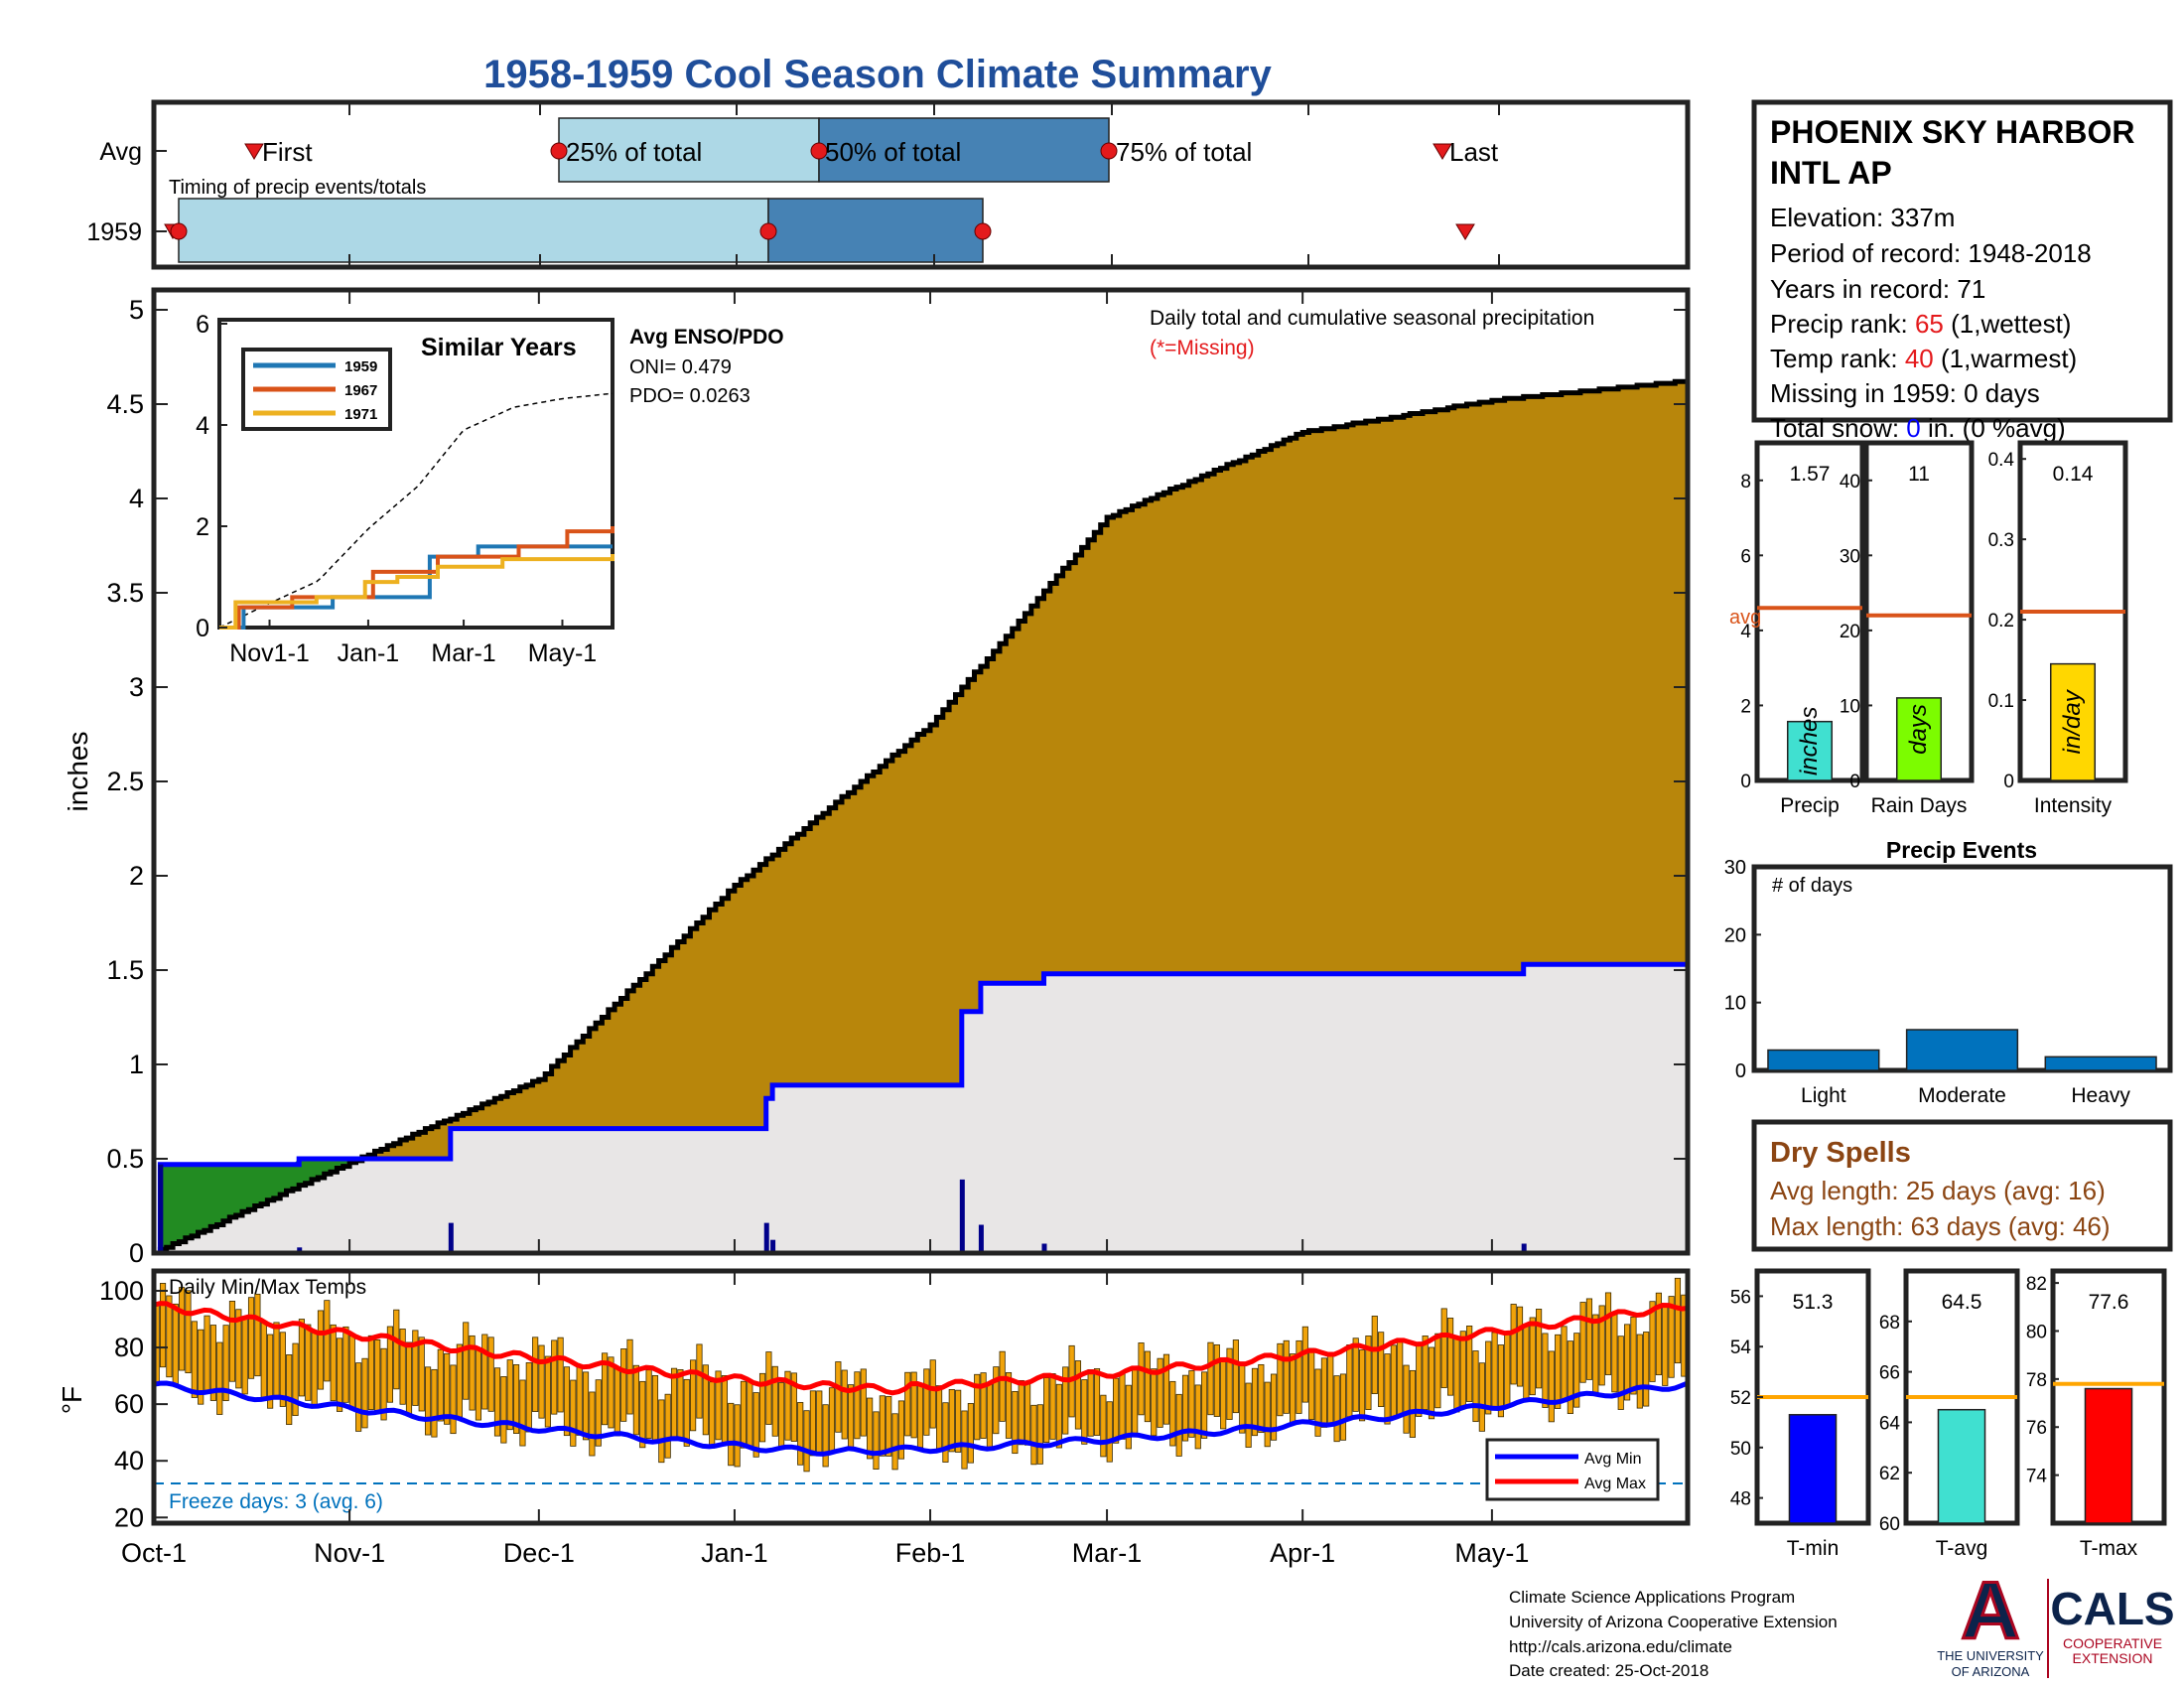 The width and height of the screenshot is (2184, 1688). I want to click on events-category-label: Heavy, so click(2100, 1095).